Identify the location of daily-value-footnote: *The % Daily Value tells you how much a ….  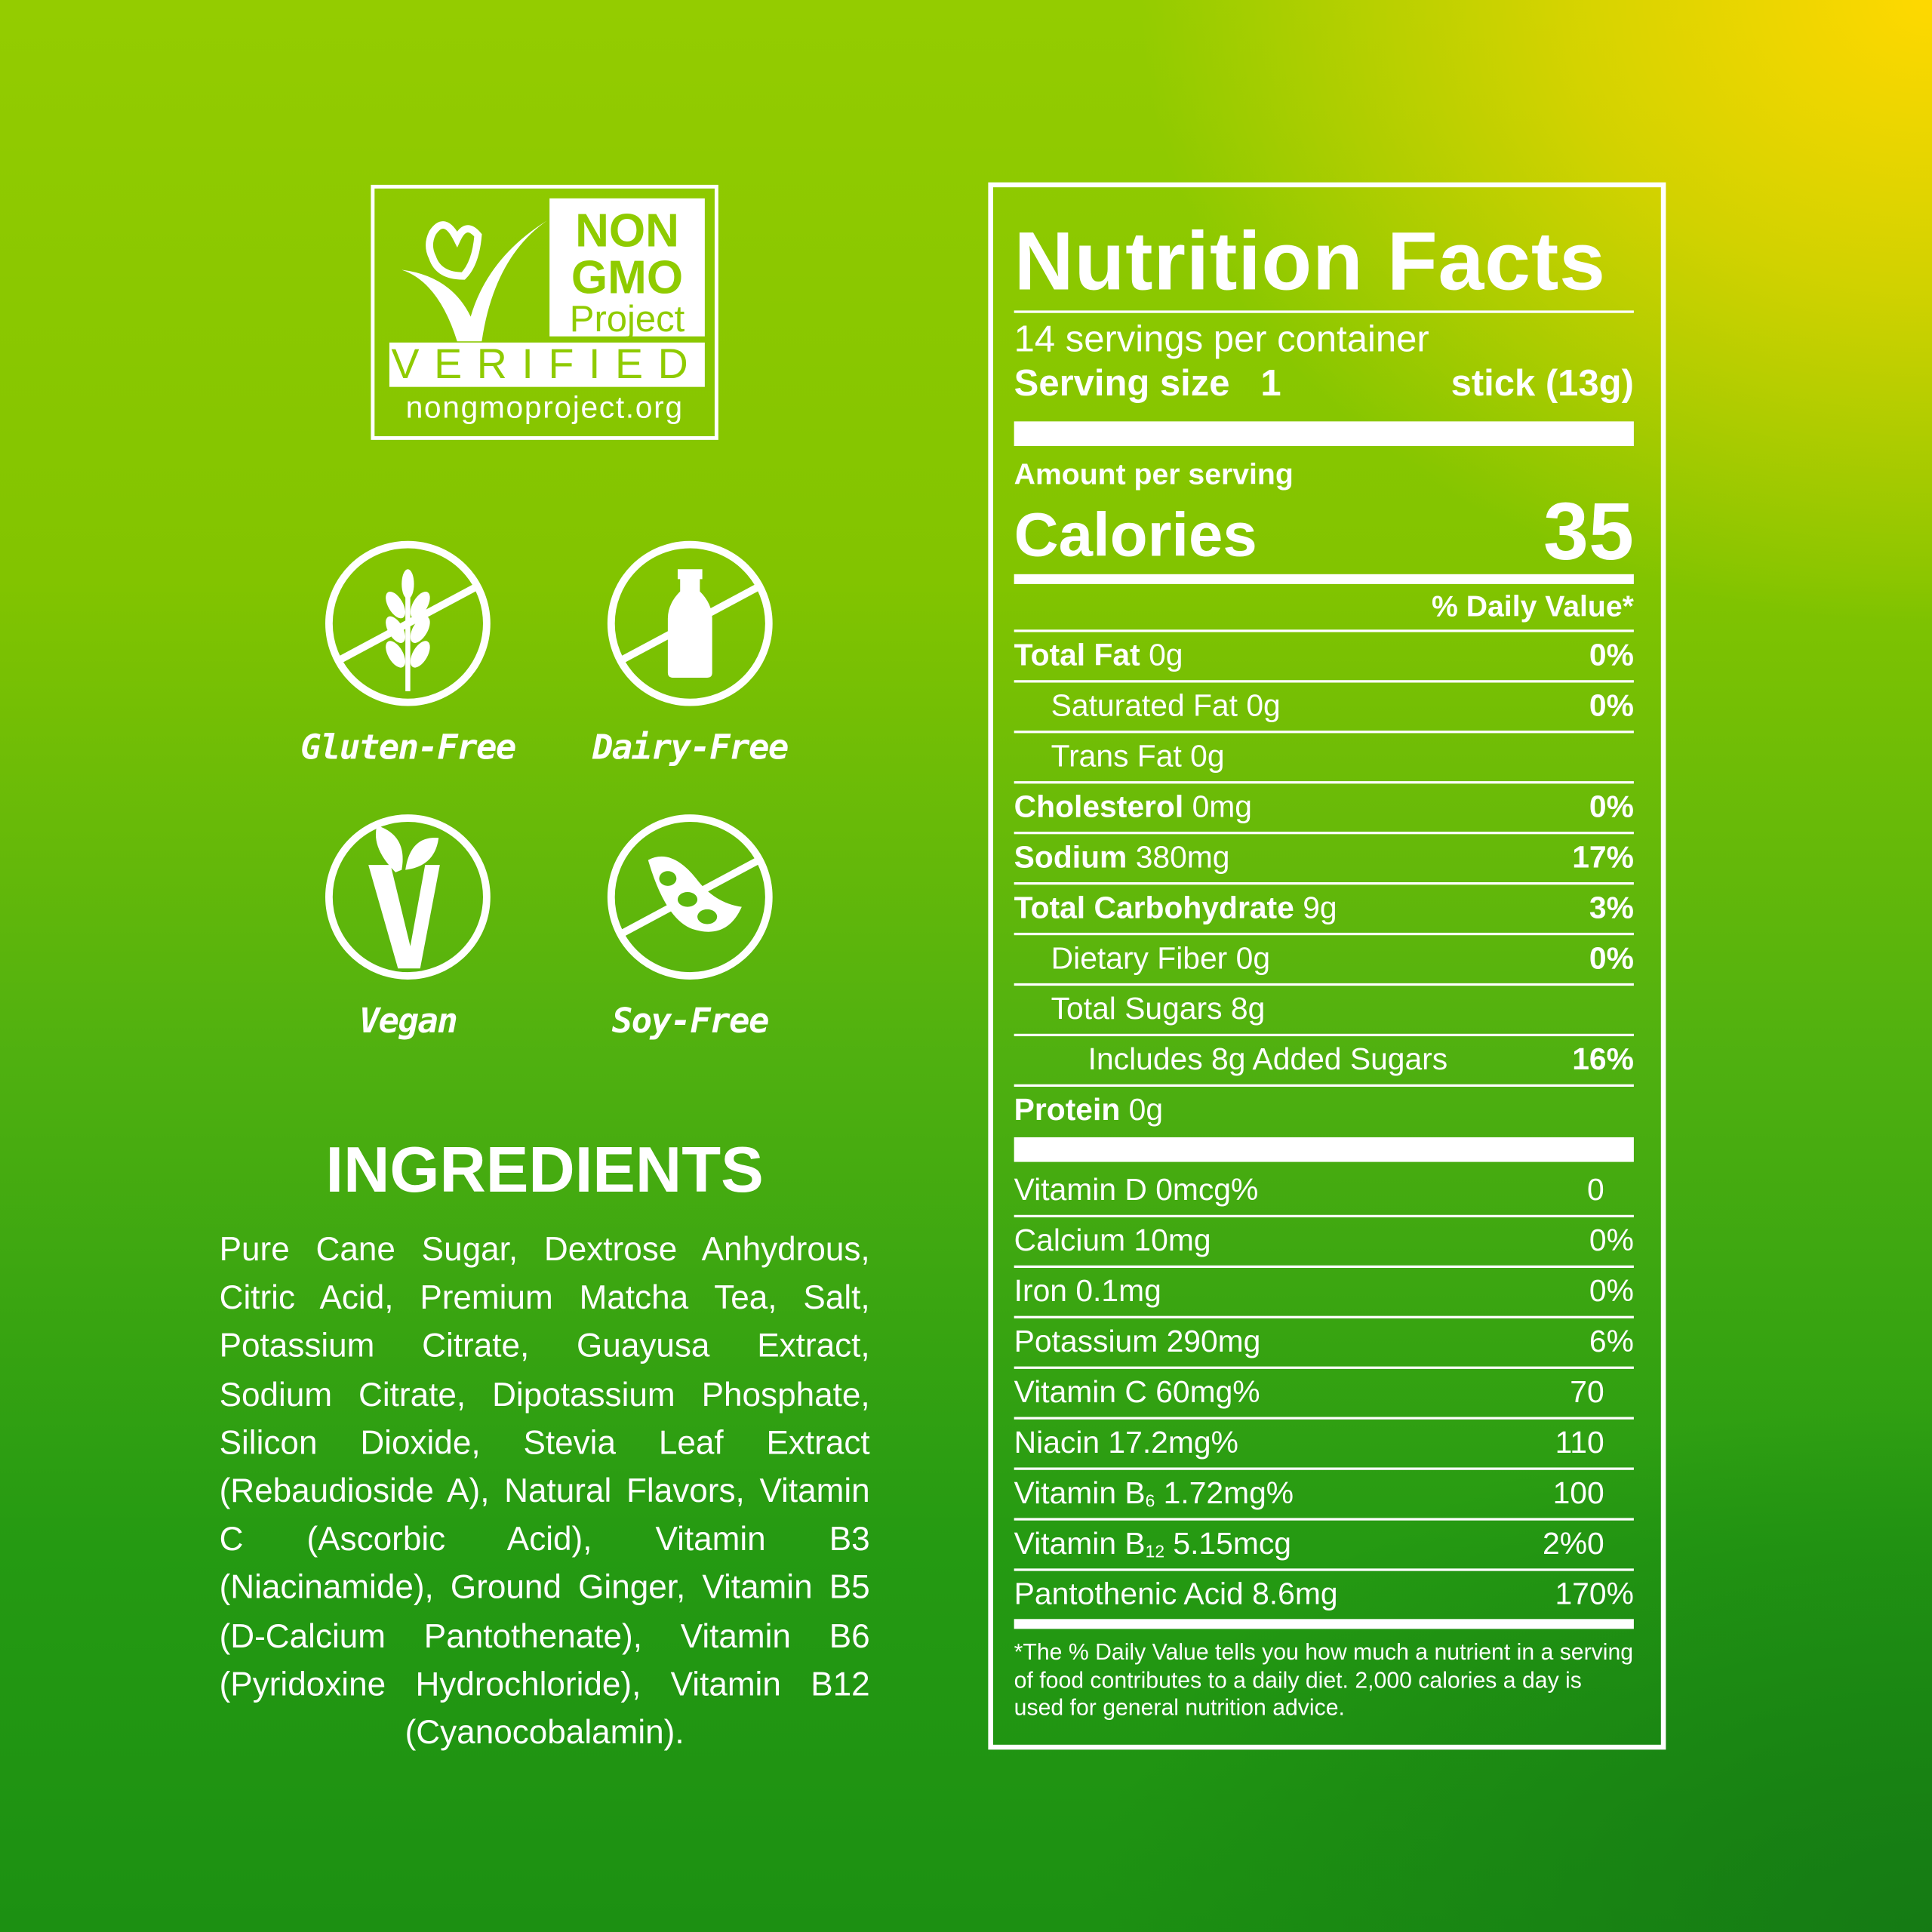
(1324, 1679).